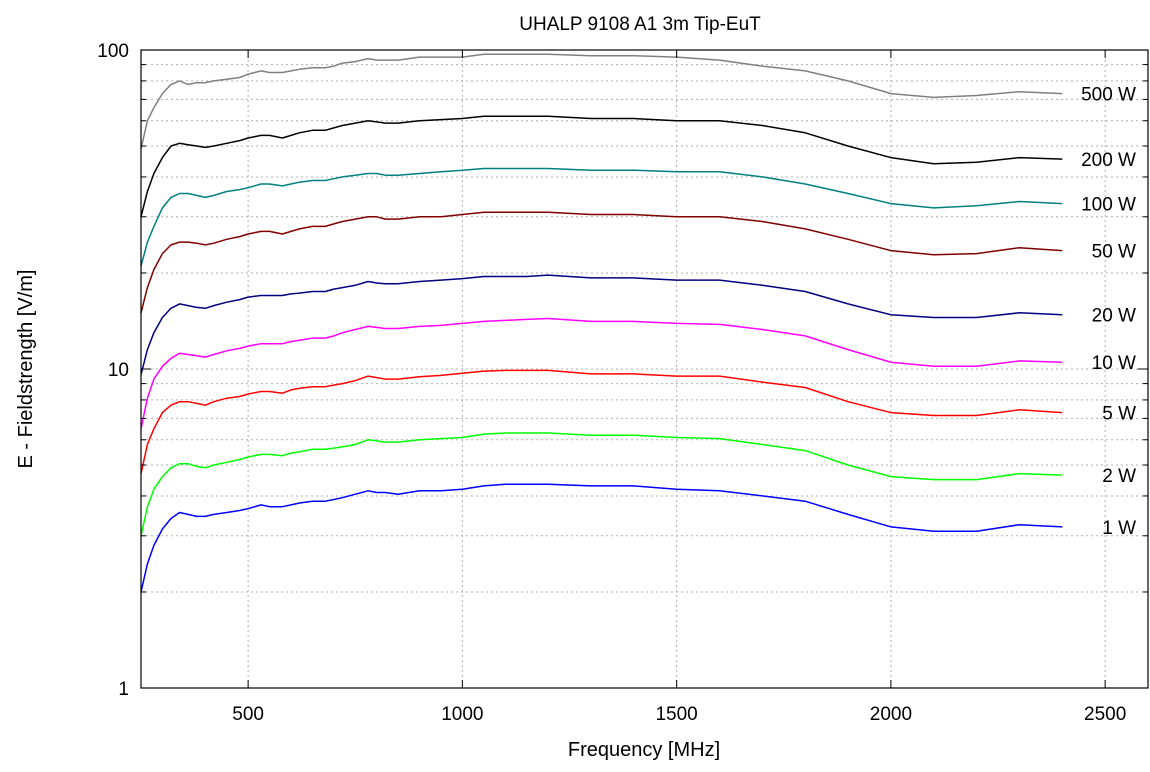 This screenshot has height=772, width=1150. What do you see at coordinates (1114, 316) in the screenshot?
I see `series-label: 20 W` at bounding box center [1114, 316].